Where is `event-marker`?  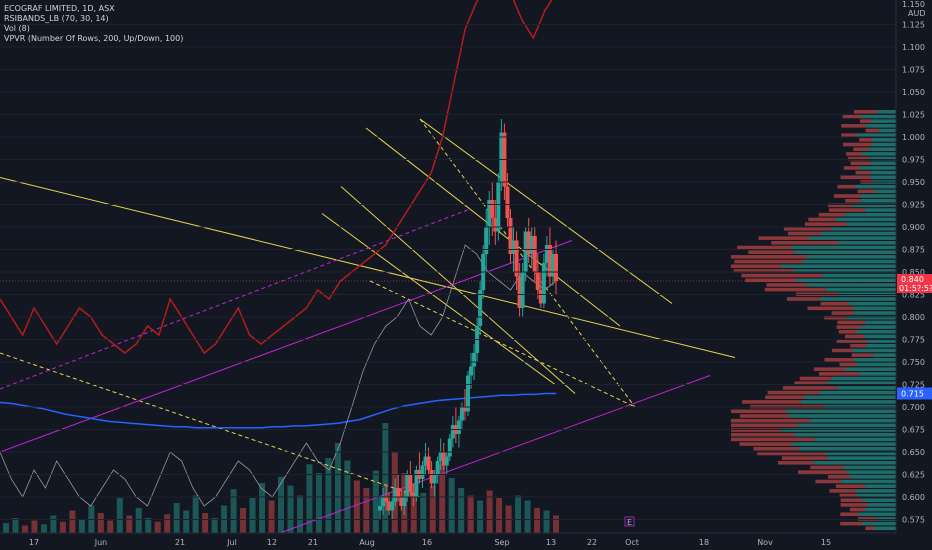
event-marker is located at coordinates (629, 521).